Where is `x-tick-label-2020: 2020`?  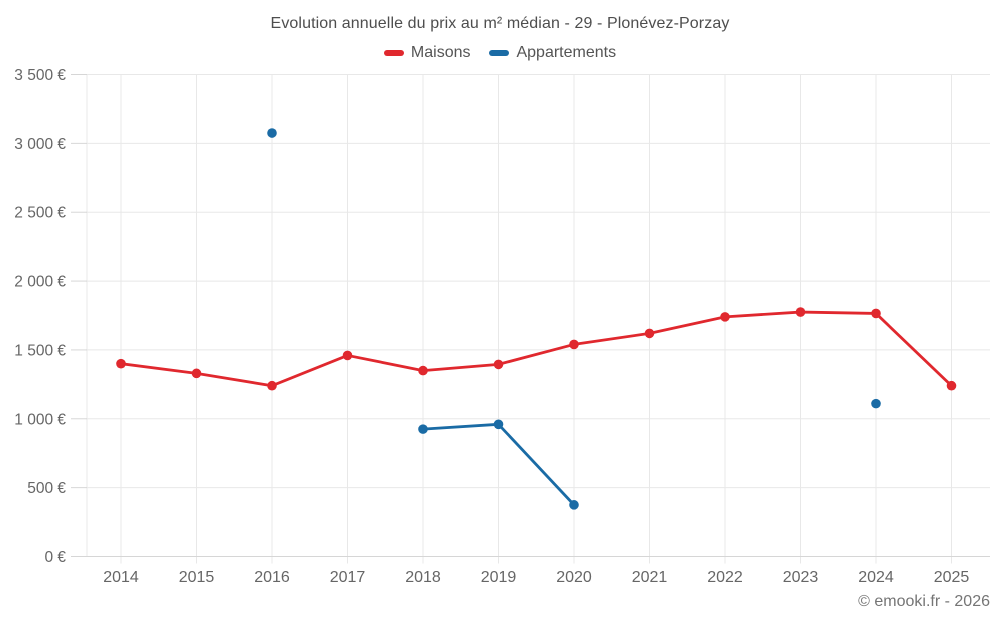
x-tick-label-2020: 2020 is located at coordinates (574, 577).